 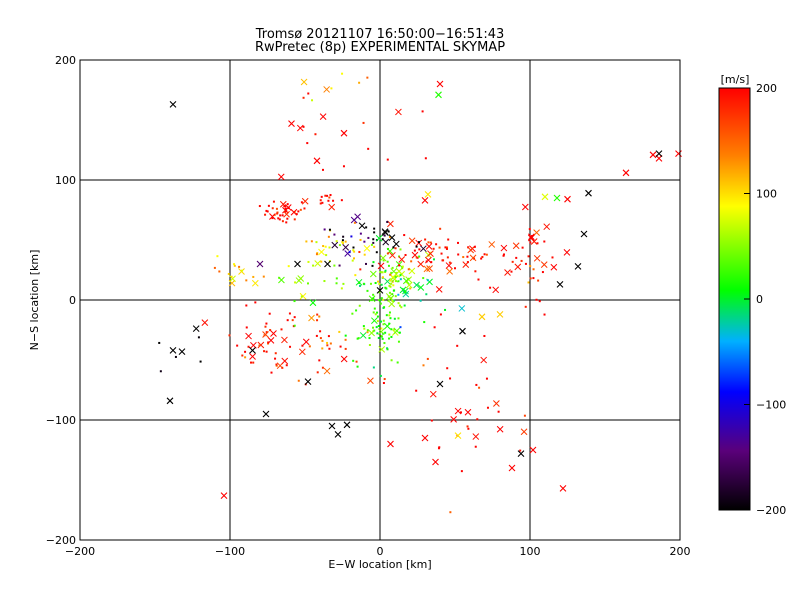 I want to click on y-tick-label: −200, so click(x=61, y=540).